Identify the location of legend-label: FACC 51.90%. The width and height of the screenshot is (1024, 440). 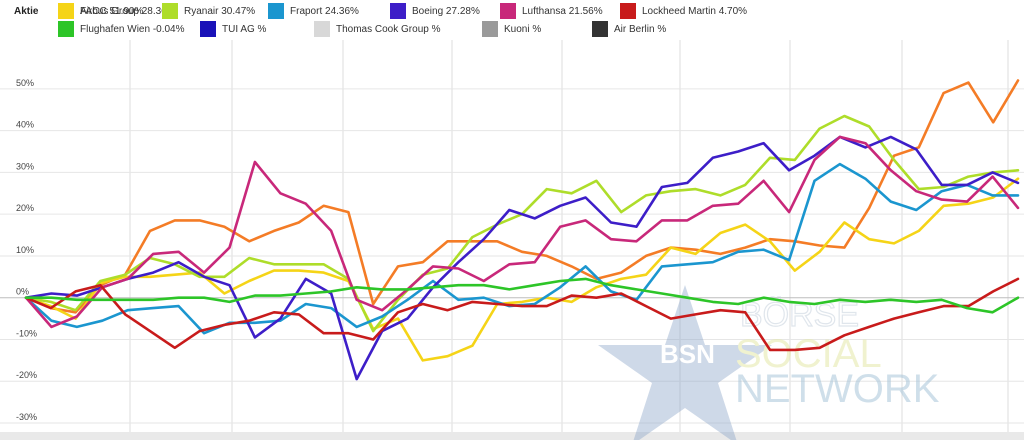
(112, 11).